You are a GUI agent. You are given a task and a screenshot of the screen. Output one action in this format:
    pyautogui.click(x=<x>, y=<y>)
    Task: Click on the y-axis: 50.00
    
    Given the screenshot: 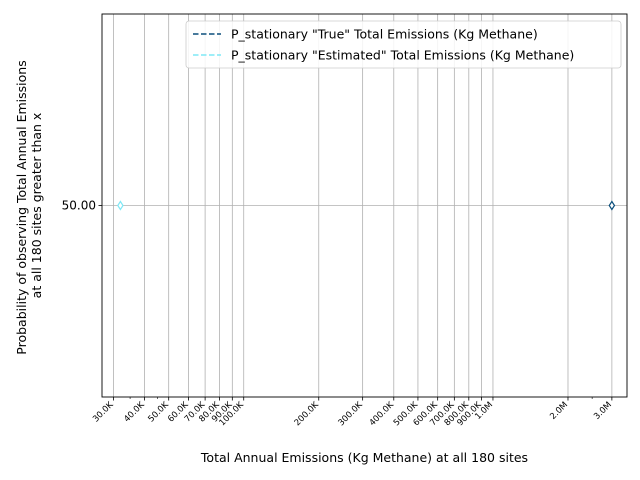 What is the action you would take?
    pyautogui.click(x=82, y=206)
    